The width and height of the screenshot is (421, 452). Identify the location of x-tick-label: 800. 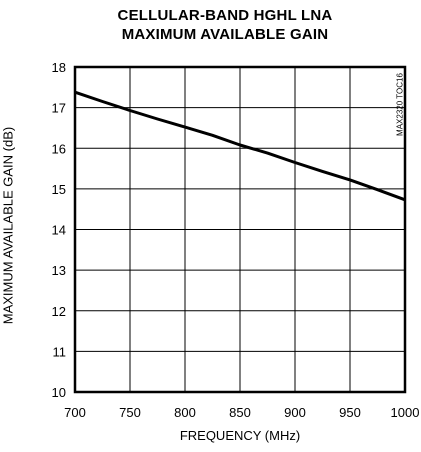
(185, 412).